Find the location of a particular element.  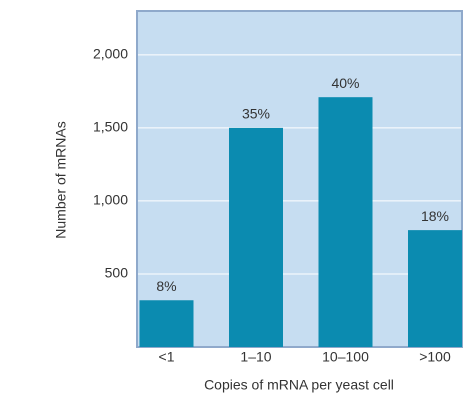

bar-annotation: 18% is located at coordinates (435, 216).